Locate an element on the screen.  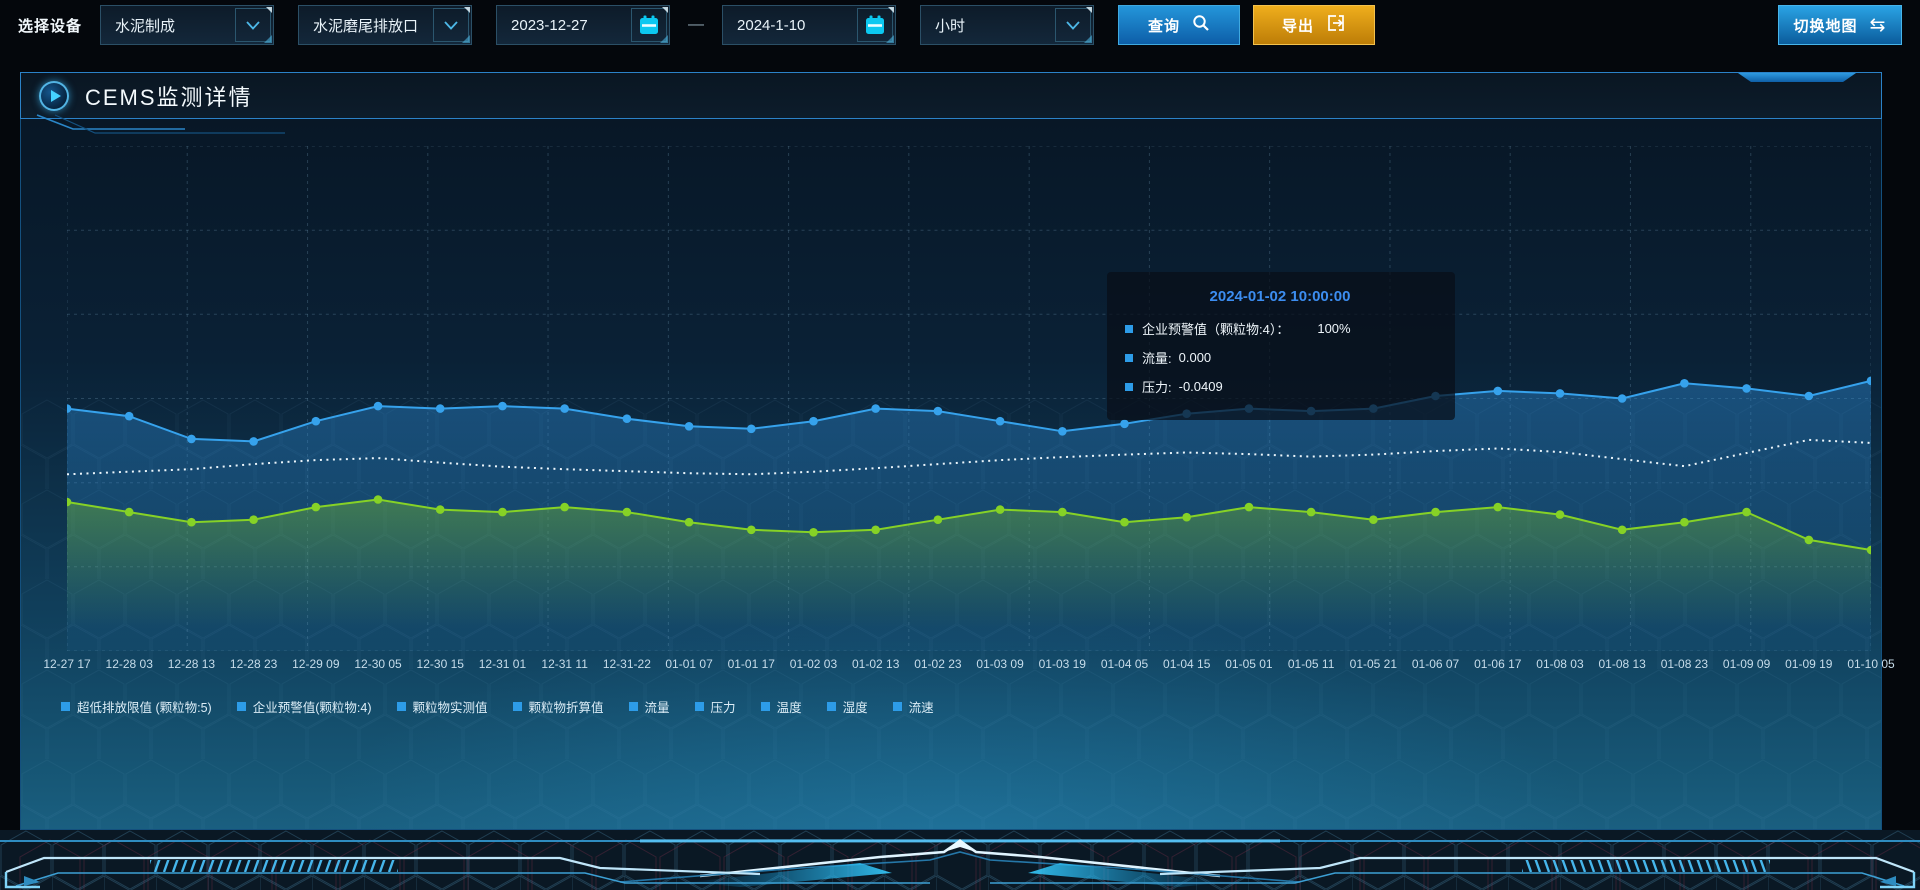
query-button: 查询 is located at coordinates (1179, 25).